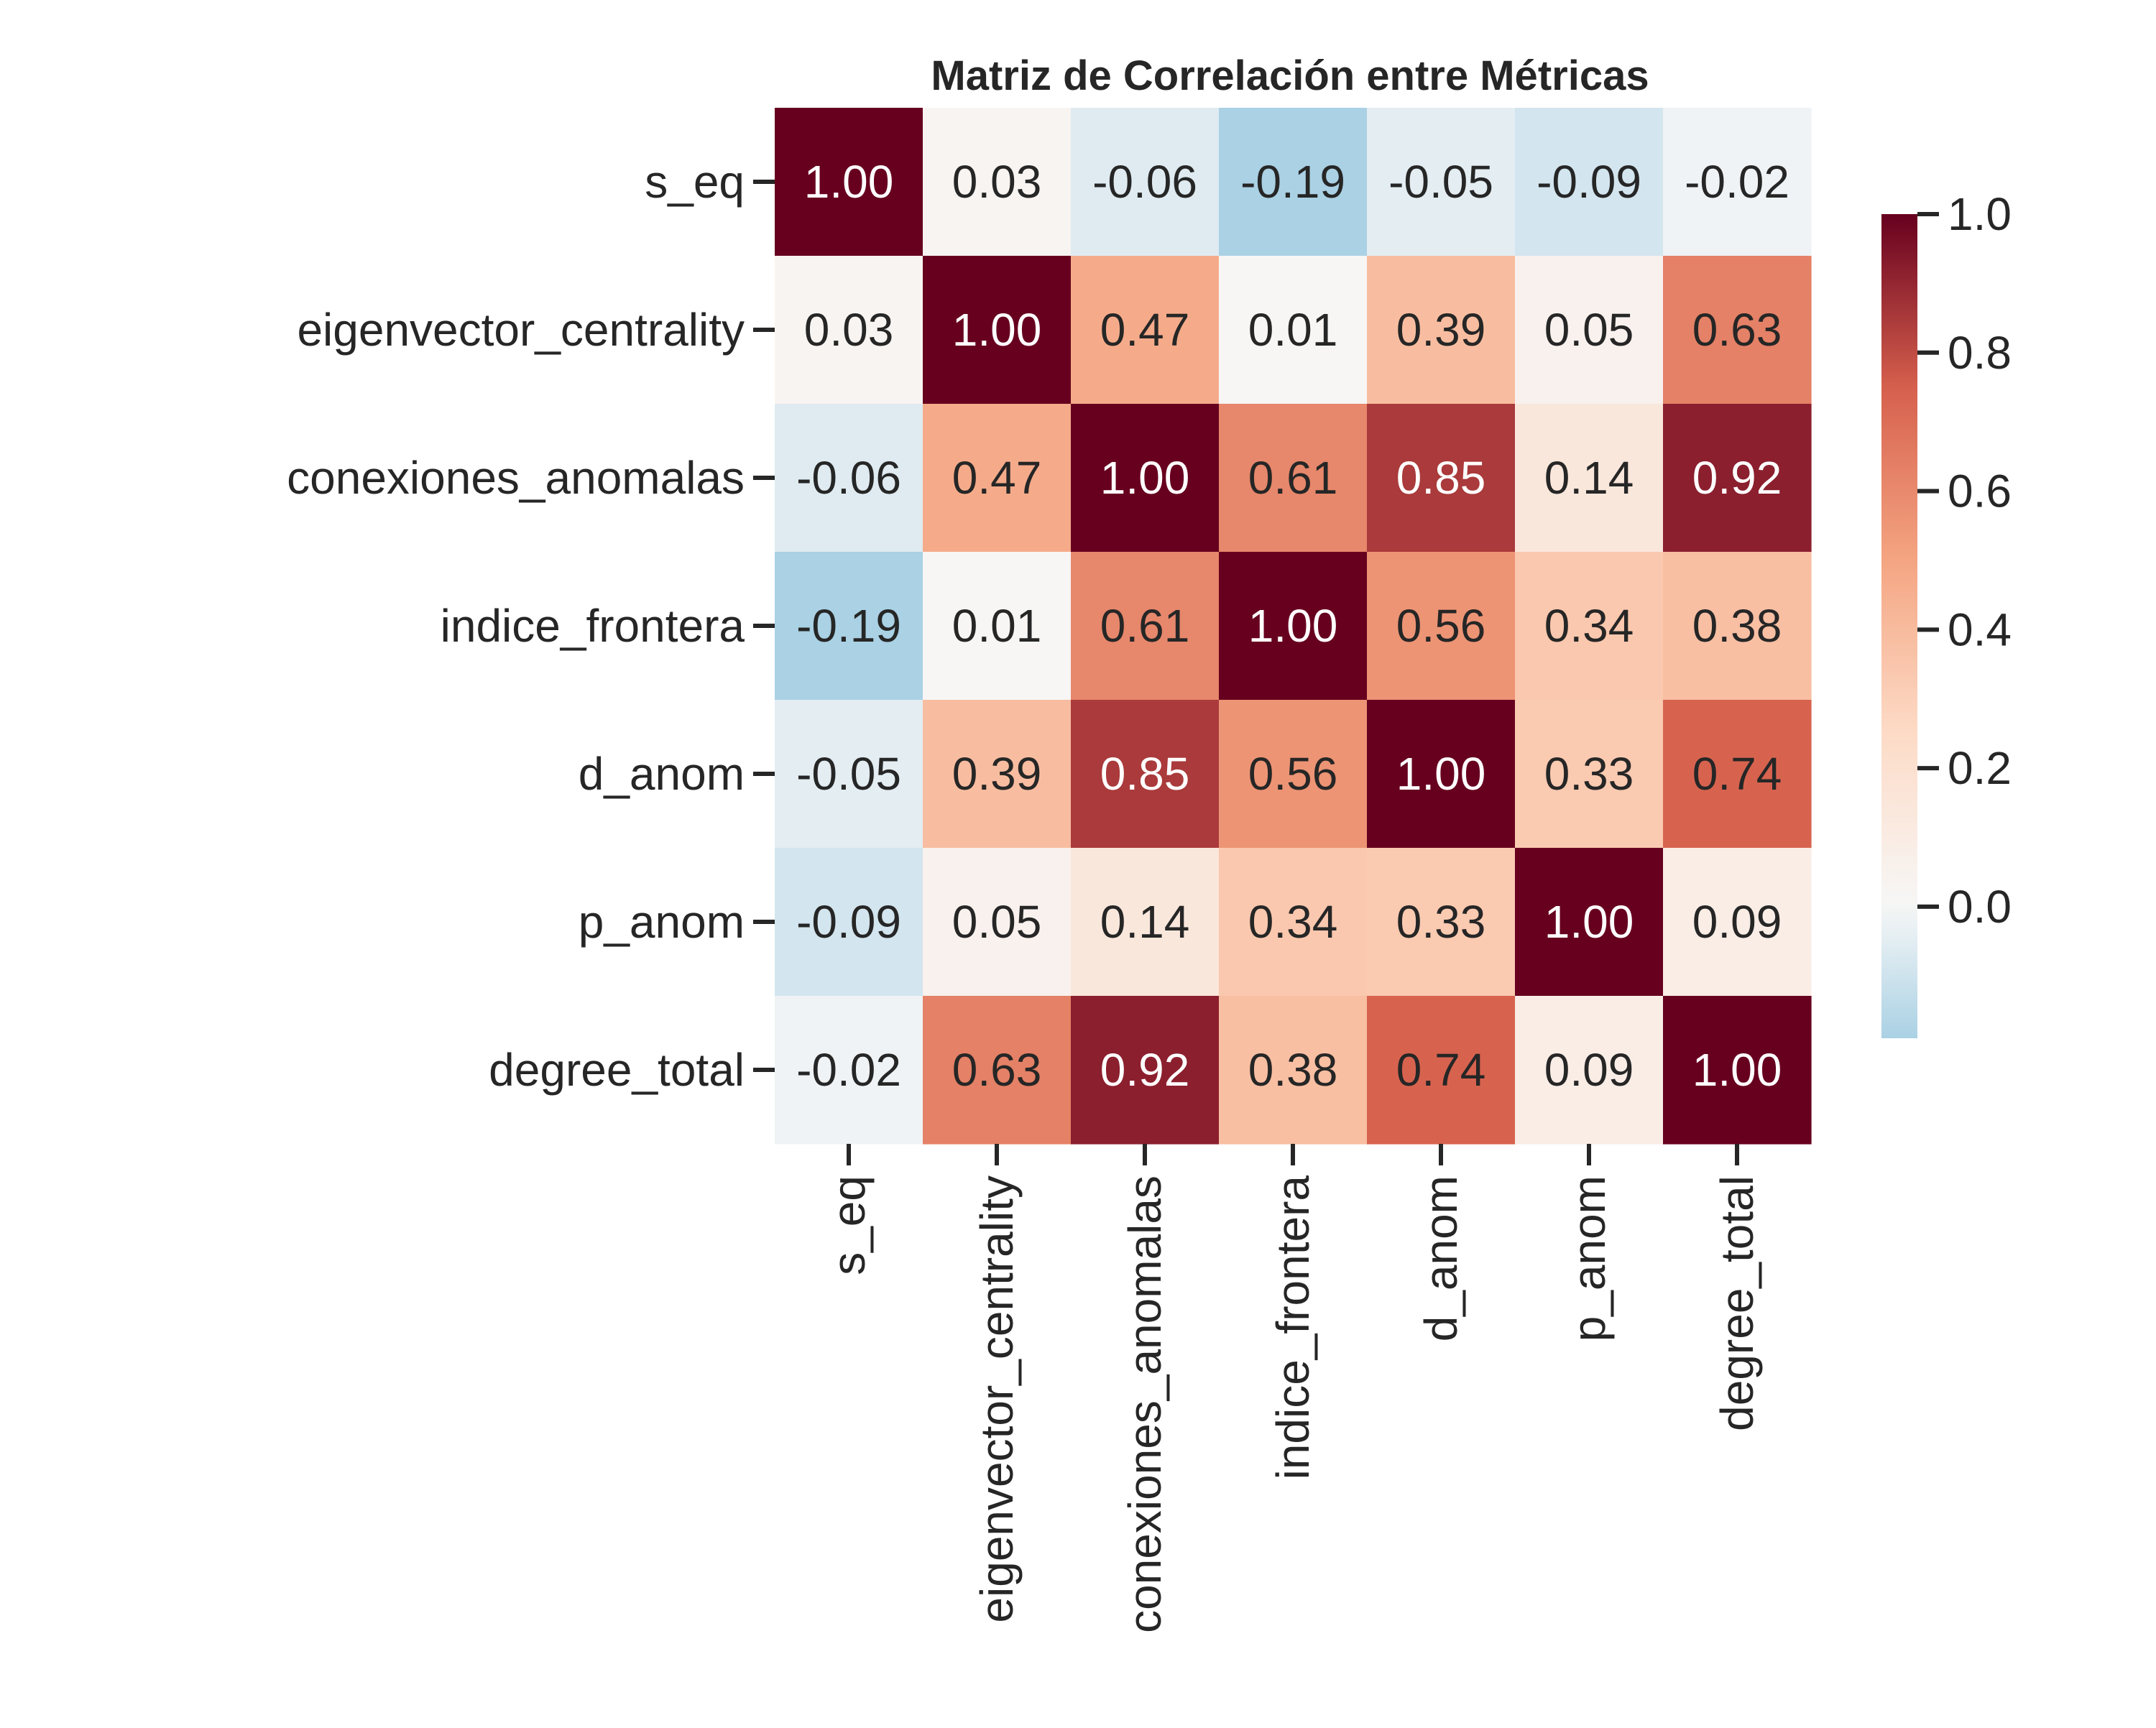 This screenshot has height=1728, width=2156. What do you see at coordinates (593, 626) in the screenshot?
I see `y-tick-label-3: indice_frontera` at bounding box center [593, 626].